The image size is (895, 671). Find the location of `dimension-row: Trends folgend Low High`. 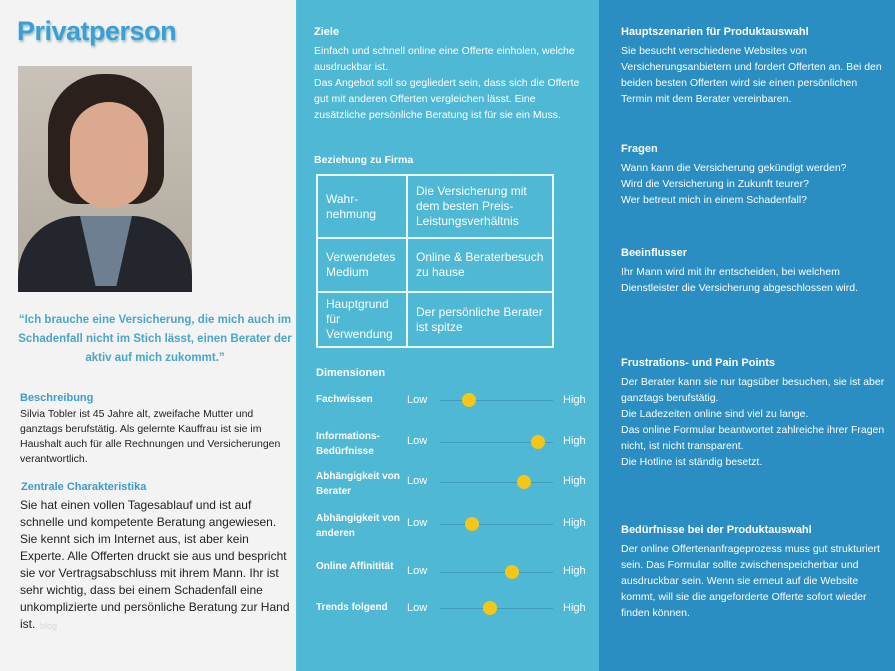

dimension-row: Trends folgend Low High is located at coordinates (456, 615).